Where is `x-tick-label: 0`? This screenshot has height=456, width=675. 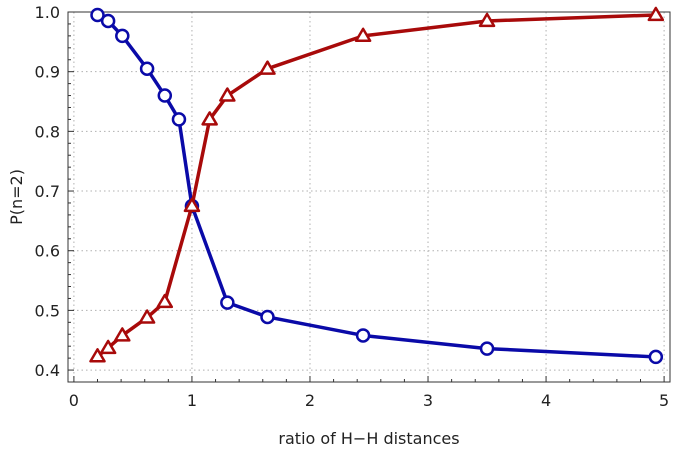
x-tick-label: 0 is located at coordinates (74, 400).